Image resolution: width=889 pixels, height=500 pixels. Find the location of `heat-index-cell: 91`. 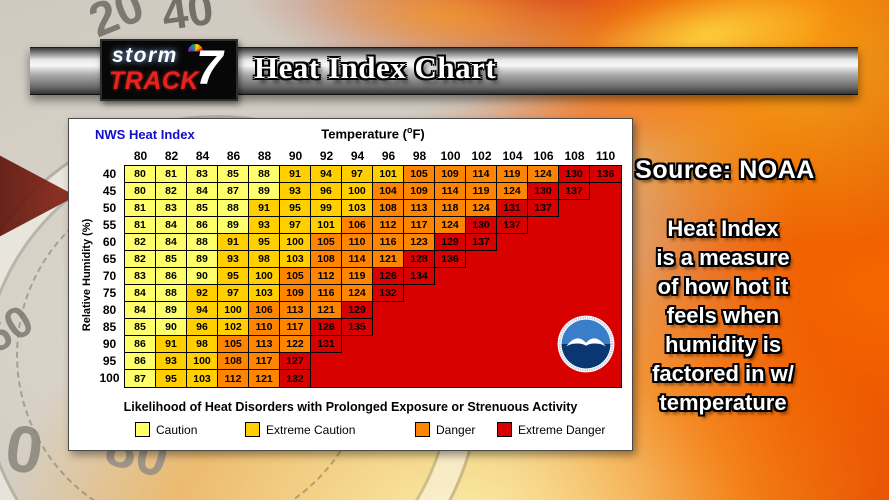

heat-index-cell: 91 is located at coordinates (295, 174).